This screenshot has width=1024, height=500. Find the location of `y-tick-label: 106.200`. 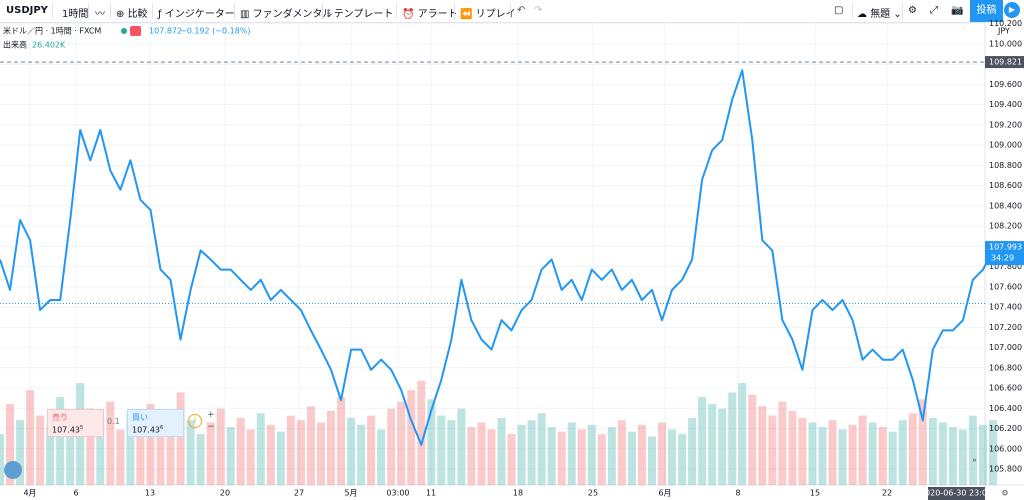

y-tick-label: 106.200 is located at coordinates (1005, 428).